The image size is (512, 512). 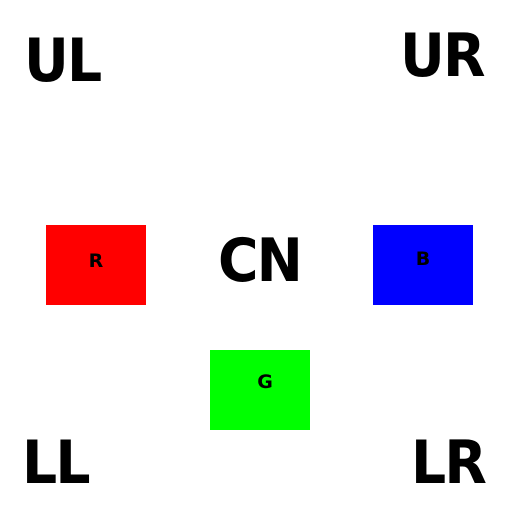 I want to click on label-center: CN, so click(x=260, y=261).